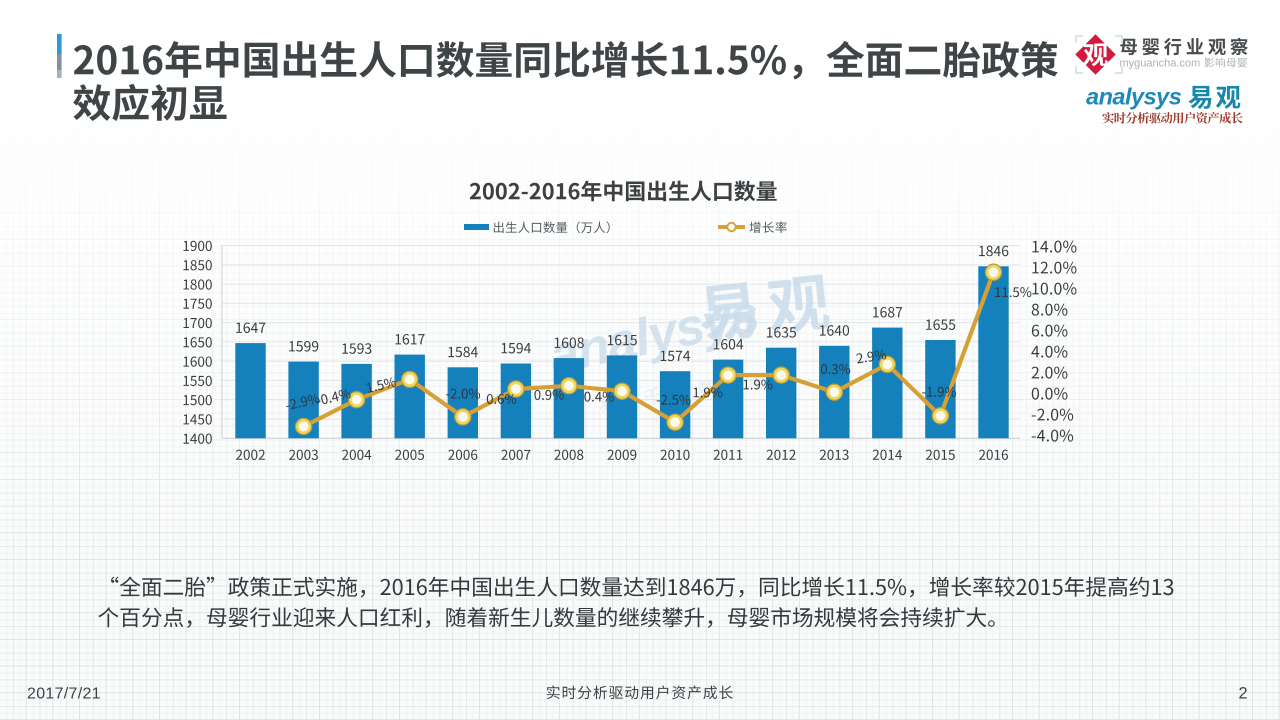  What do you see at coordinates (64, 694) in the screenshot?
I see `svg-text: 2017/7/21` at bounding box center [64, 694].